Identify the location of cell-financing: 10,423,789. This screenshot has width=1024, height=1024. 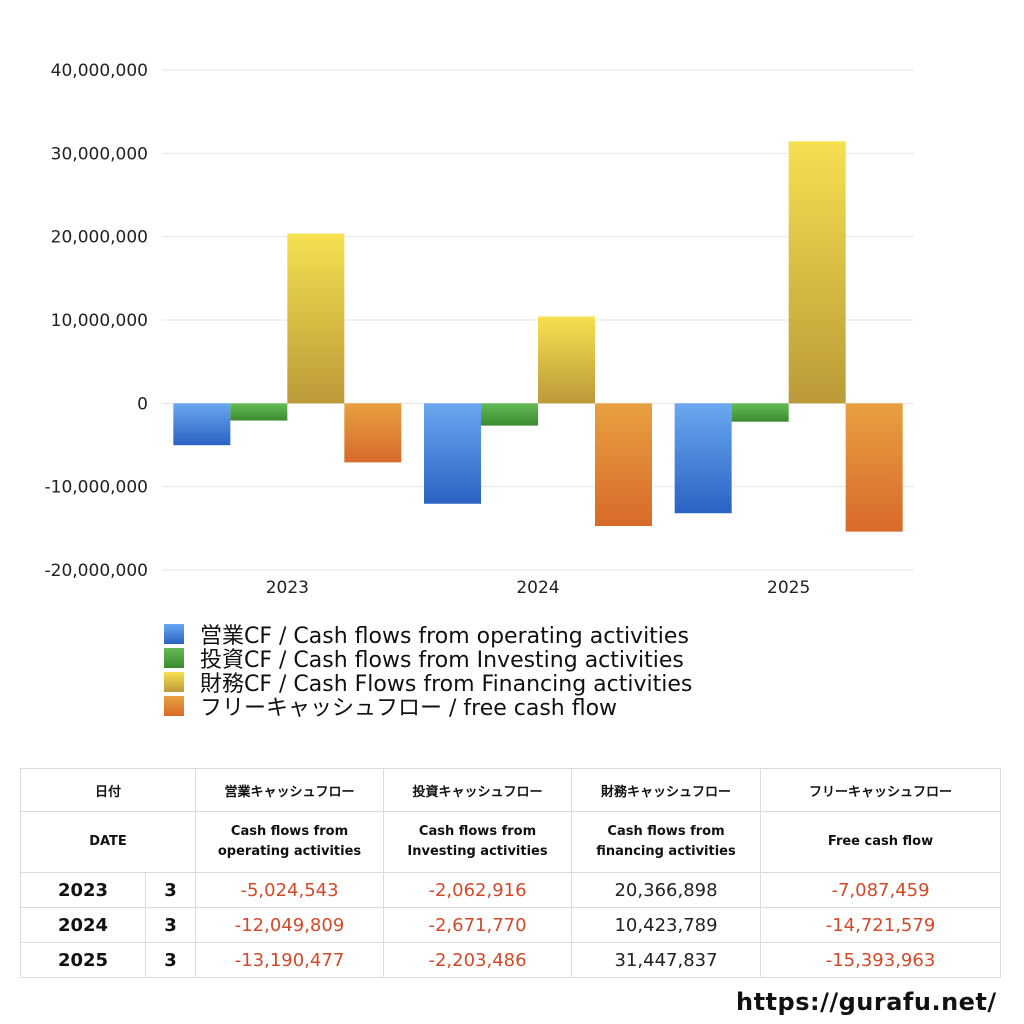
(666, 925).